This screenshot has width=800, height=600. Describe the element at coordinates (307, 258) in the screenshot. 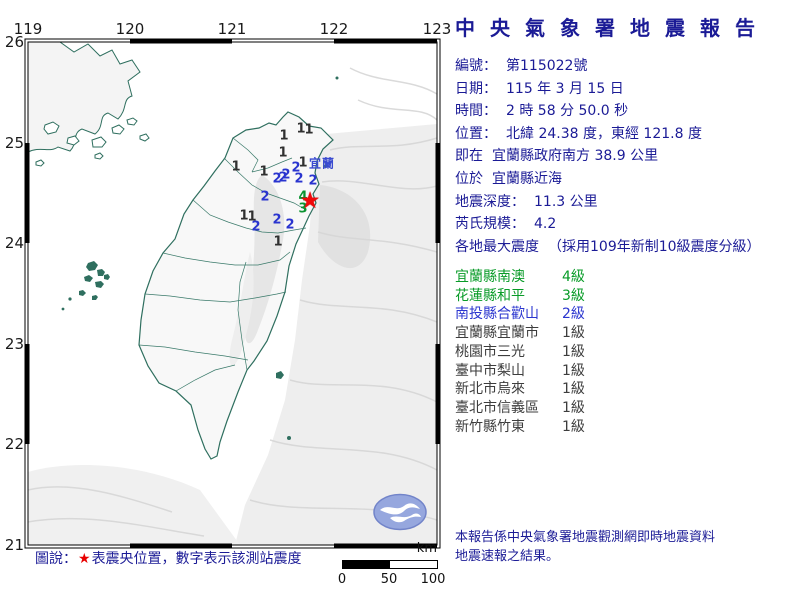

I see `offshore-islets` at that location.